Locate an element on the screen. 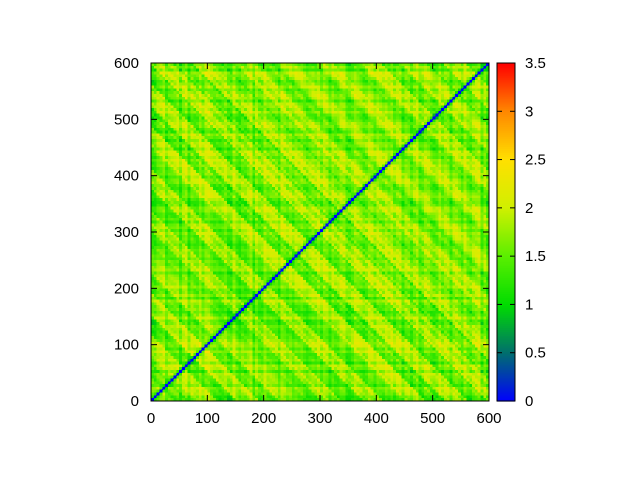  colorbar-tick-label: 1.5 is located at coordinates (535, 256).